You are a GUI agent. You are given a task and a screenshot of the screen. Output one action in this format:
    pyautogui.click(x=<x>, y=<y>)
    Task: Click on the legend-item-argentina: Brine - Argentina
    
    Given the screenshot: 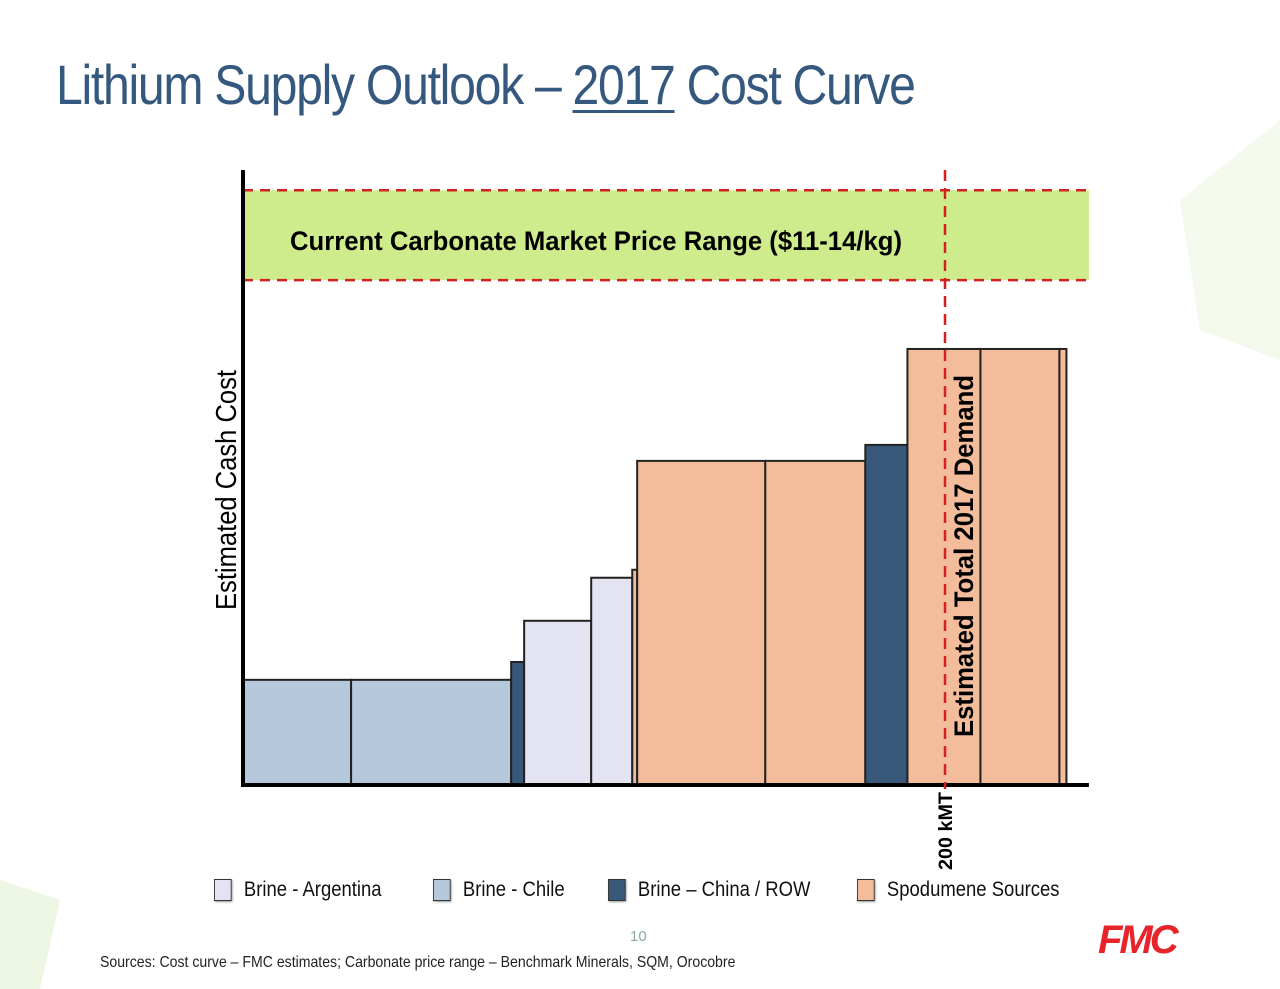 What is the action you would take?
    pyautogui.click(x=298, y=890)
    